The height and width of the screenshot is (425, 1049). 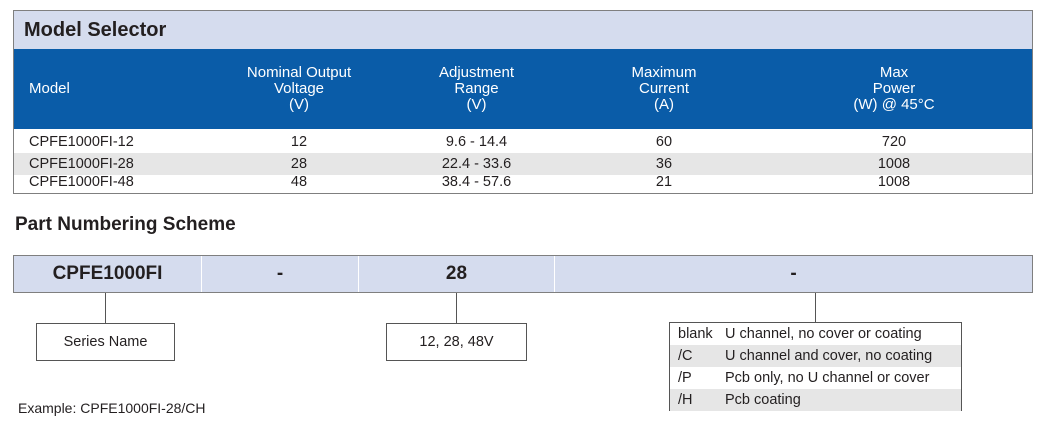 What do you see at coordinates (299, 142) in the screenshot?
I see `cell-voltage: 12` at bounding box center [299, 142].